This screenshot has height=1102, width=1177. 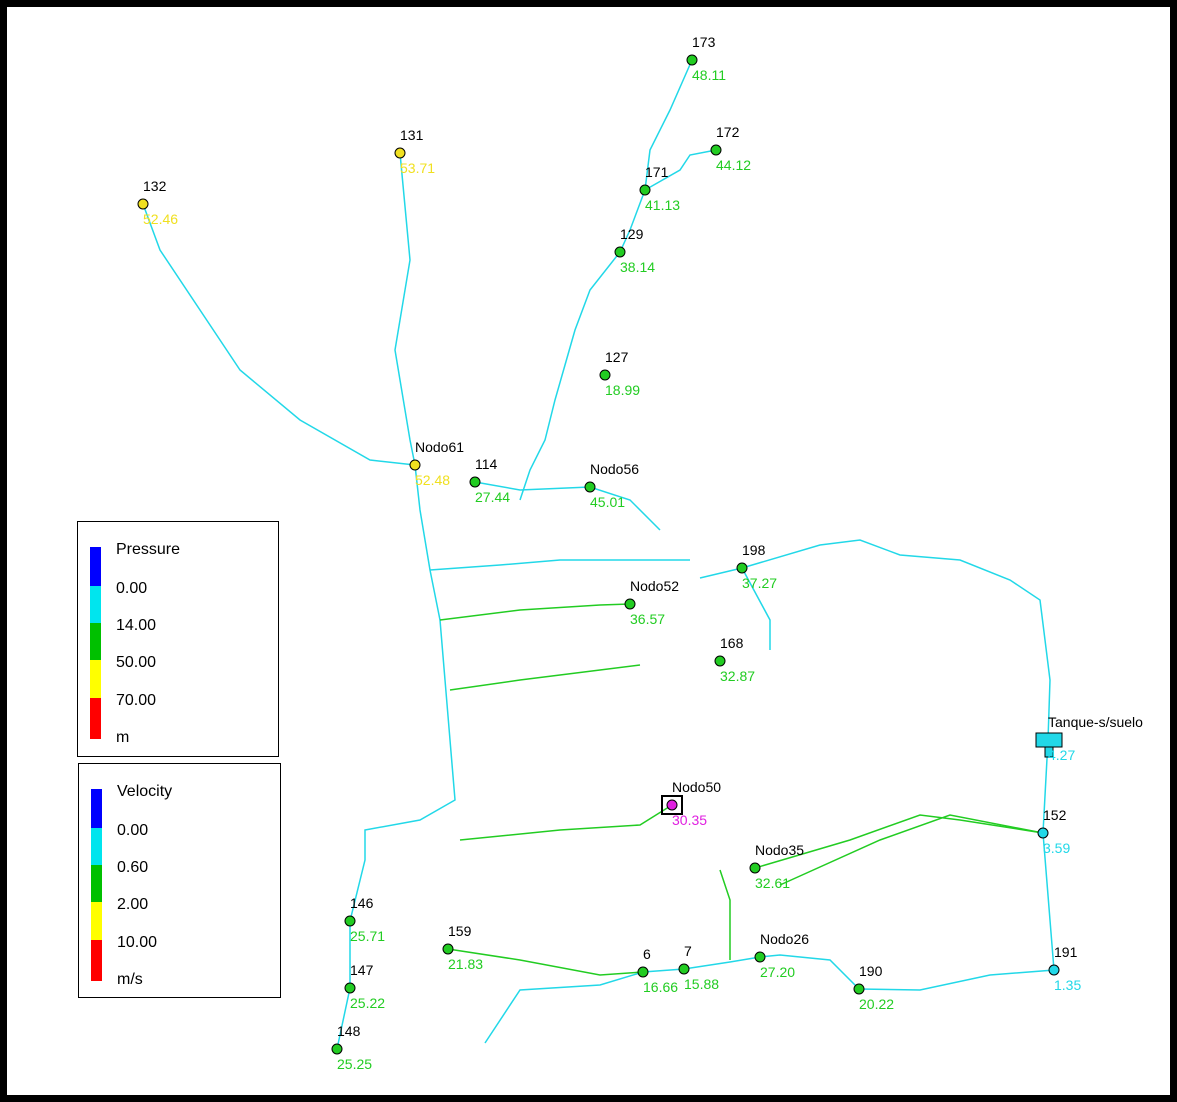 What do you see at coordinates (632, 234) in the screenshot?
I see `node-id: 129` at bounding box center [632, 234].